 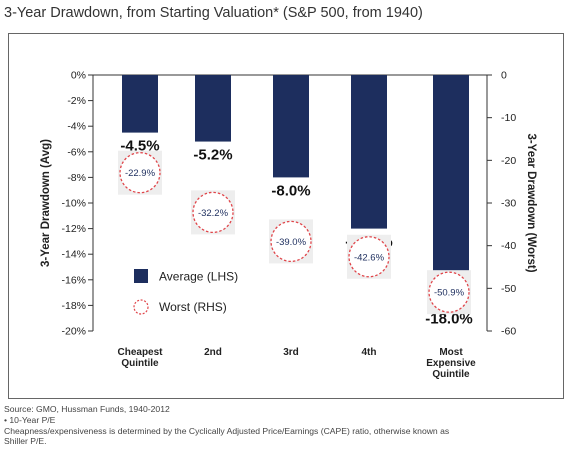 I want to click on right-tick-label: -40, so click(x=508, y=246).